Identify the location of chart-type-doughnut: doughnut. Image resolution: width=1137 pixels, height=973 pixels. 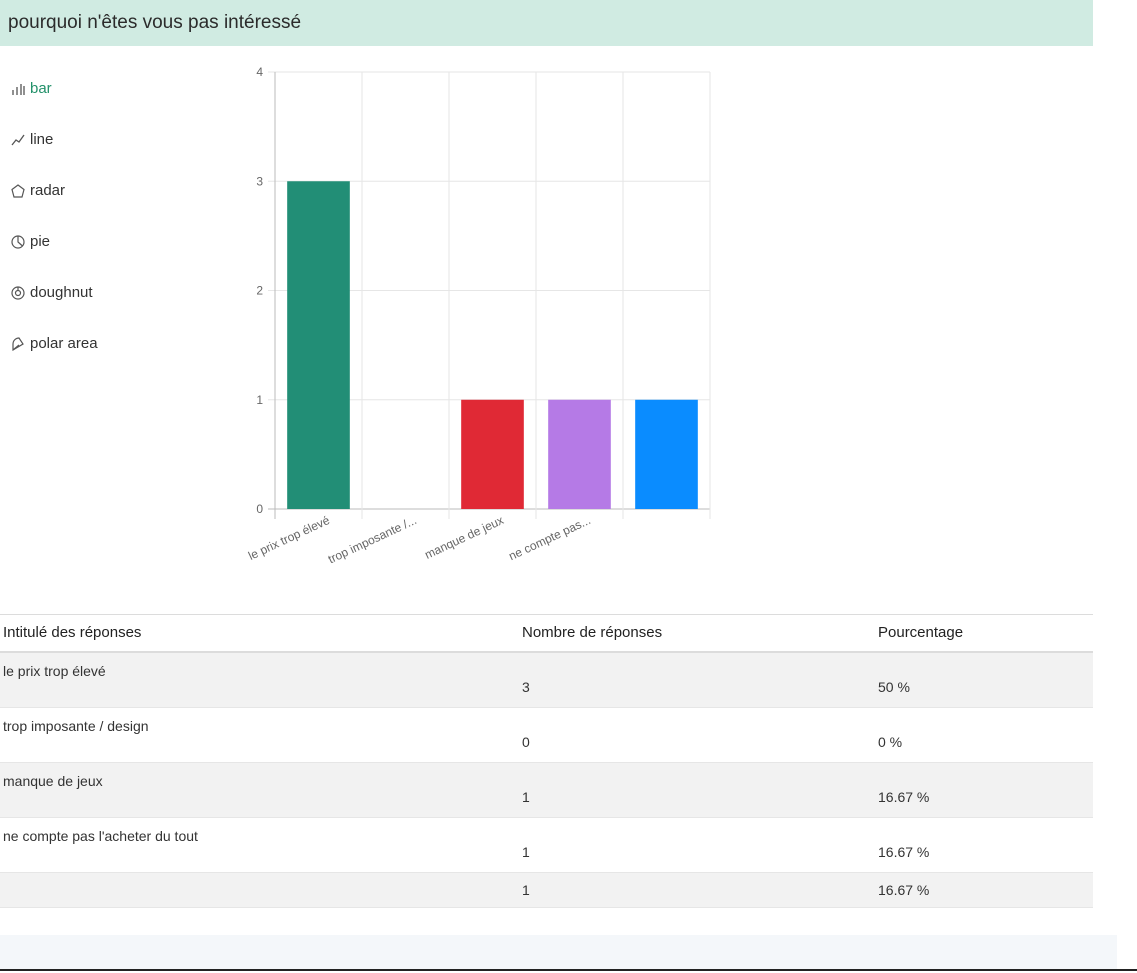
(54, 309).